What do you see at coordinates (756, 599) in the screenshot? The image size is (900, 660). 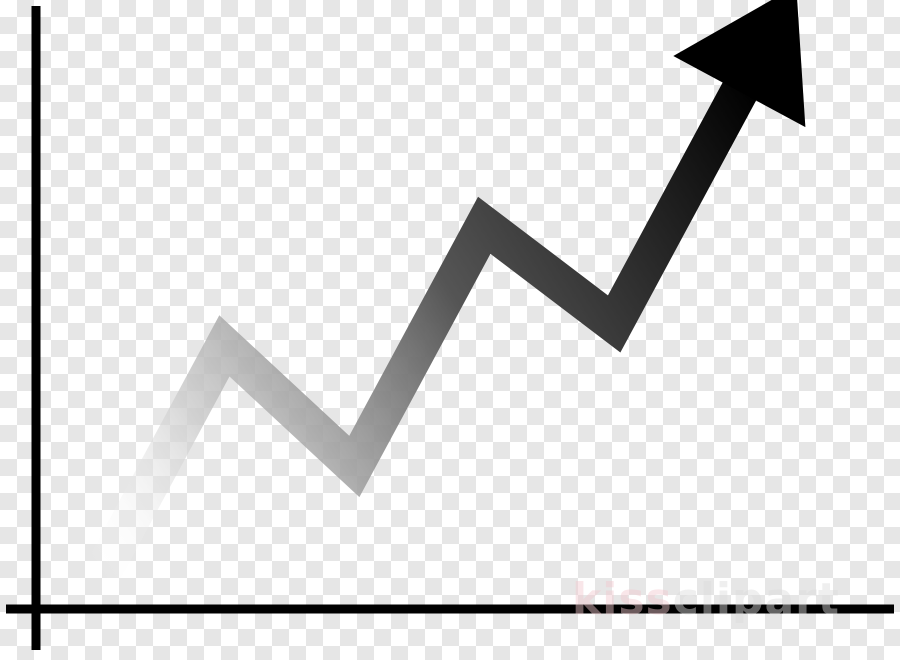 I see `watermark-part2: clipart` at bounding box center [756, 599].